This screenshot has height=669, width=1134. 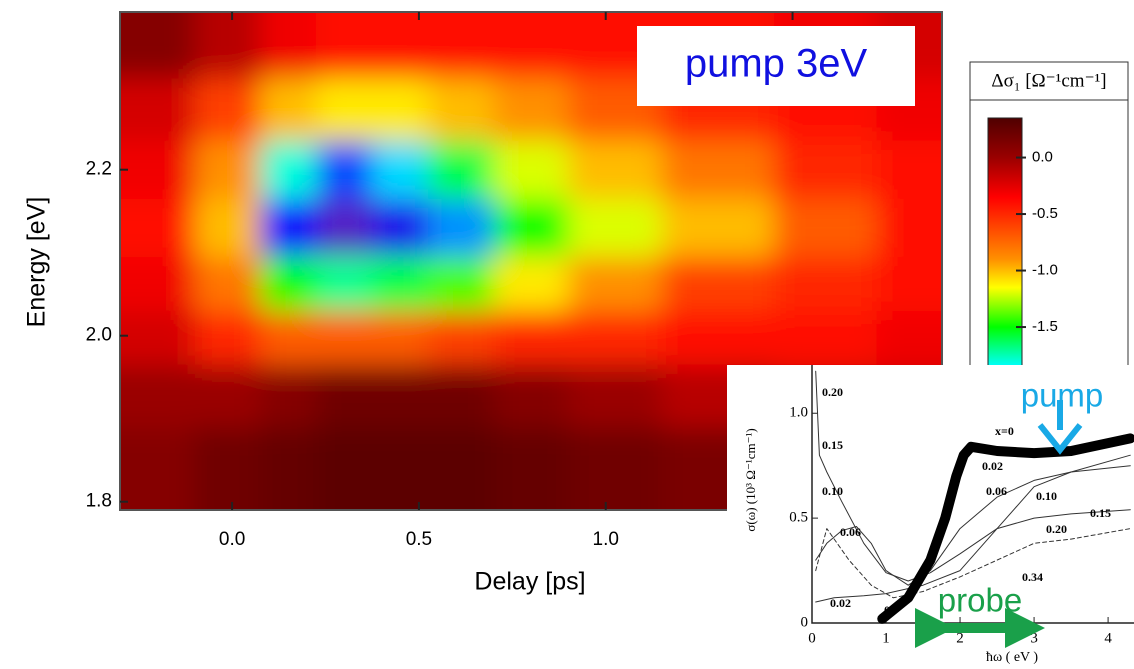 What do you see at coordinates (99, 501) in the screenshot?
I see `y-tick-label: 1.8` at bounding box center [99, 501].